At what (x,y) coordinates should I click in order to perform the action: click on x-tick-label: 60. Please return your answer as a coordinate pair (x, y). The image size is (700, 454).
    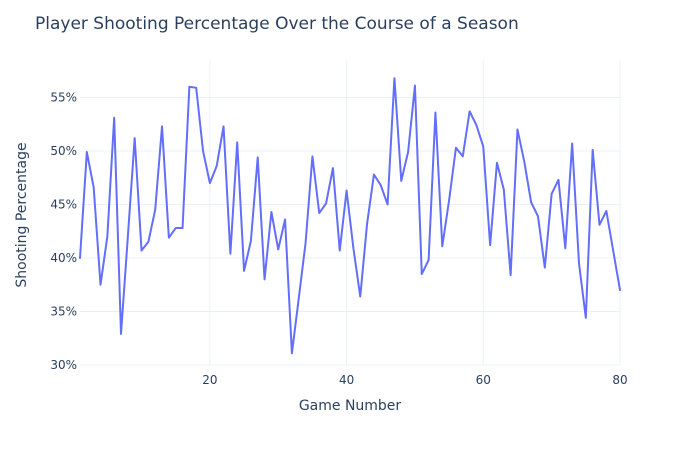
    Looking at the image, I should click on (483, 380).